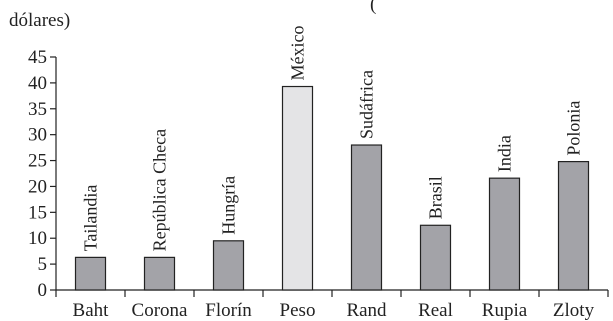 This screenshot has height=321, width=613. What do you see at coordinates (228, 310) in the screenshot?
I see `x-category-label: Florín` at bounding box center [228, 310].